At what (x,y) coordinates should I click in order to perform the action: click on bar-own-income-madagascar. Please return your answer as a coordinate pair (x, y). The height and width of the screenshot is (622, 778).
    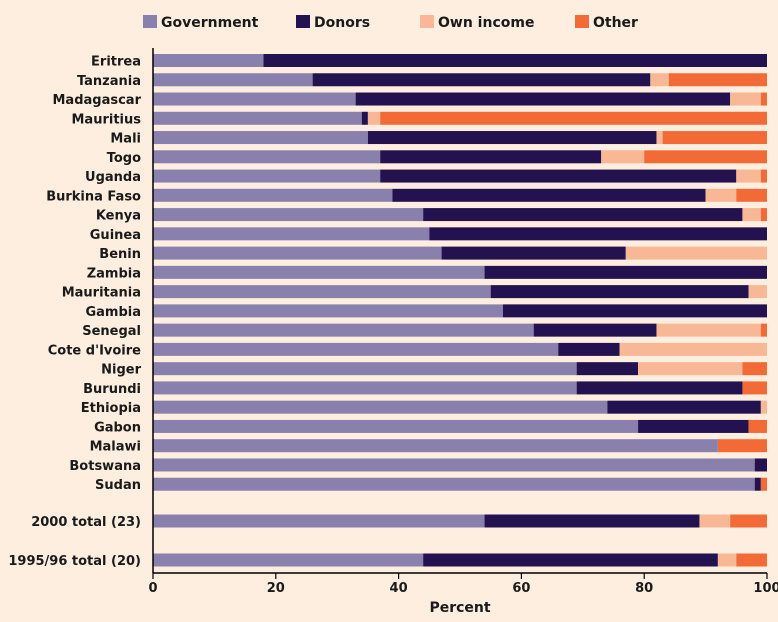
    Looking at the image, I should click on (745, 99).